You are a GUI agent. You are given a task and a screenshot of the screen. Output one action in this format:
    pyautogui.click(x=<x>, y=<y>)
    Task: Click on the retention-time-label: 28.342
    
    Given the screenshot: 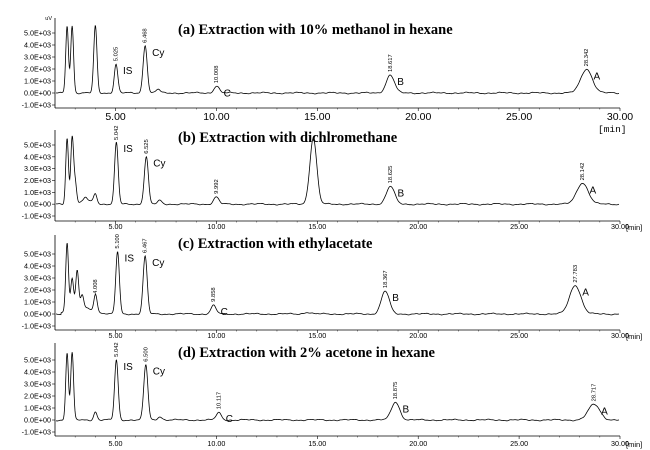 What is the action you would take?
    pyautogui.click(x=587, y=58)
    